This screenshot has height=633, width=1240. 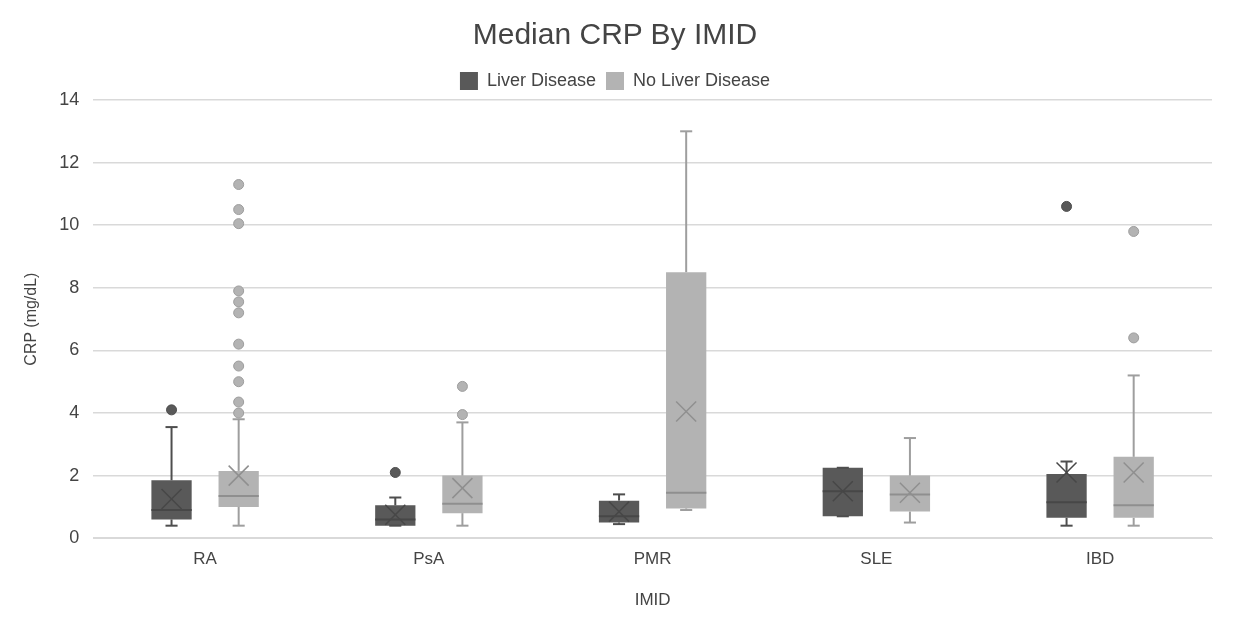 I want to click on x-tick-label: SLE, so click(x=876, y=559).